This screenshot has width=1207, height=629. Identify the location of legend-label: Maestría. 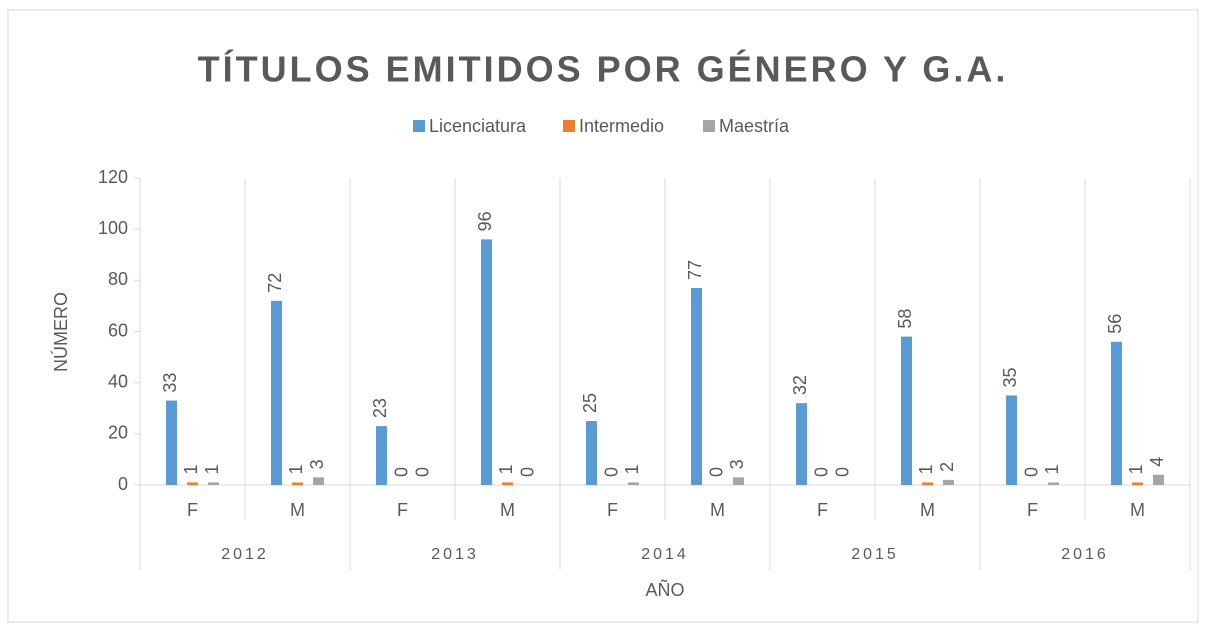
(754, 126).